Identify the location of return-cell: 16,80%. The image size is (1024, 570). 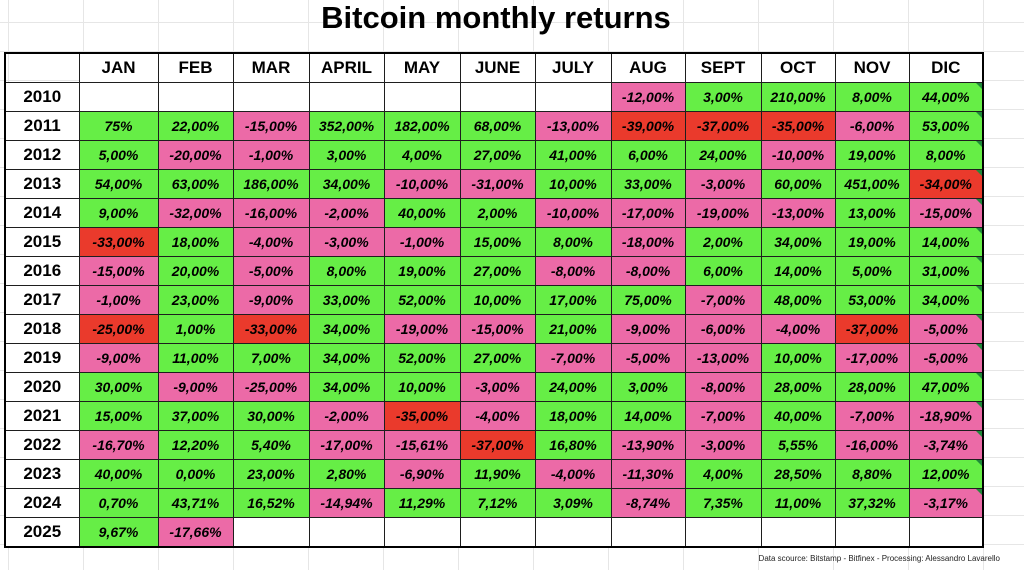
(573, 445).